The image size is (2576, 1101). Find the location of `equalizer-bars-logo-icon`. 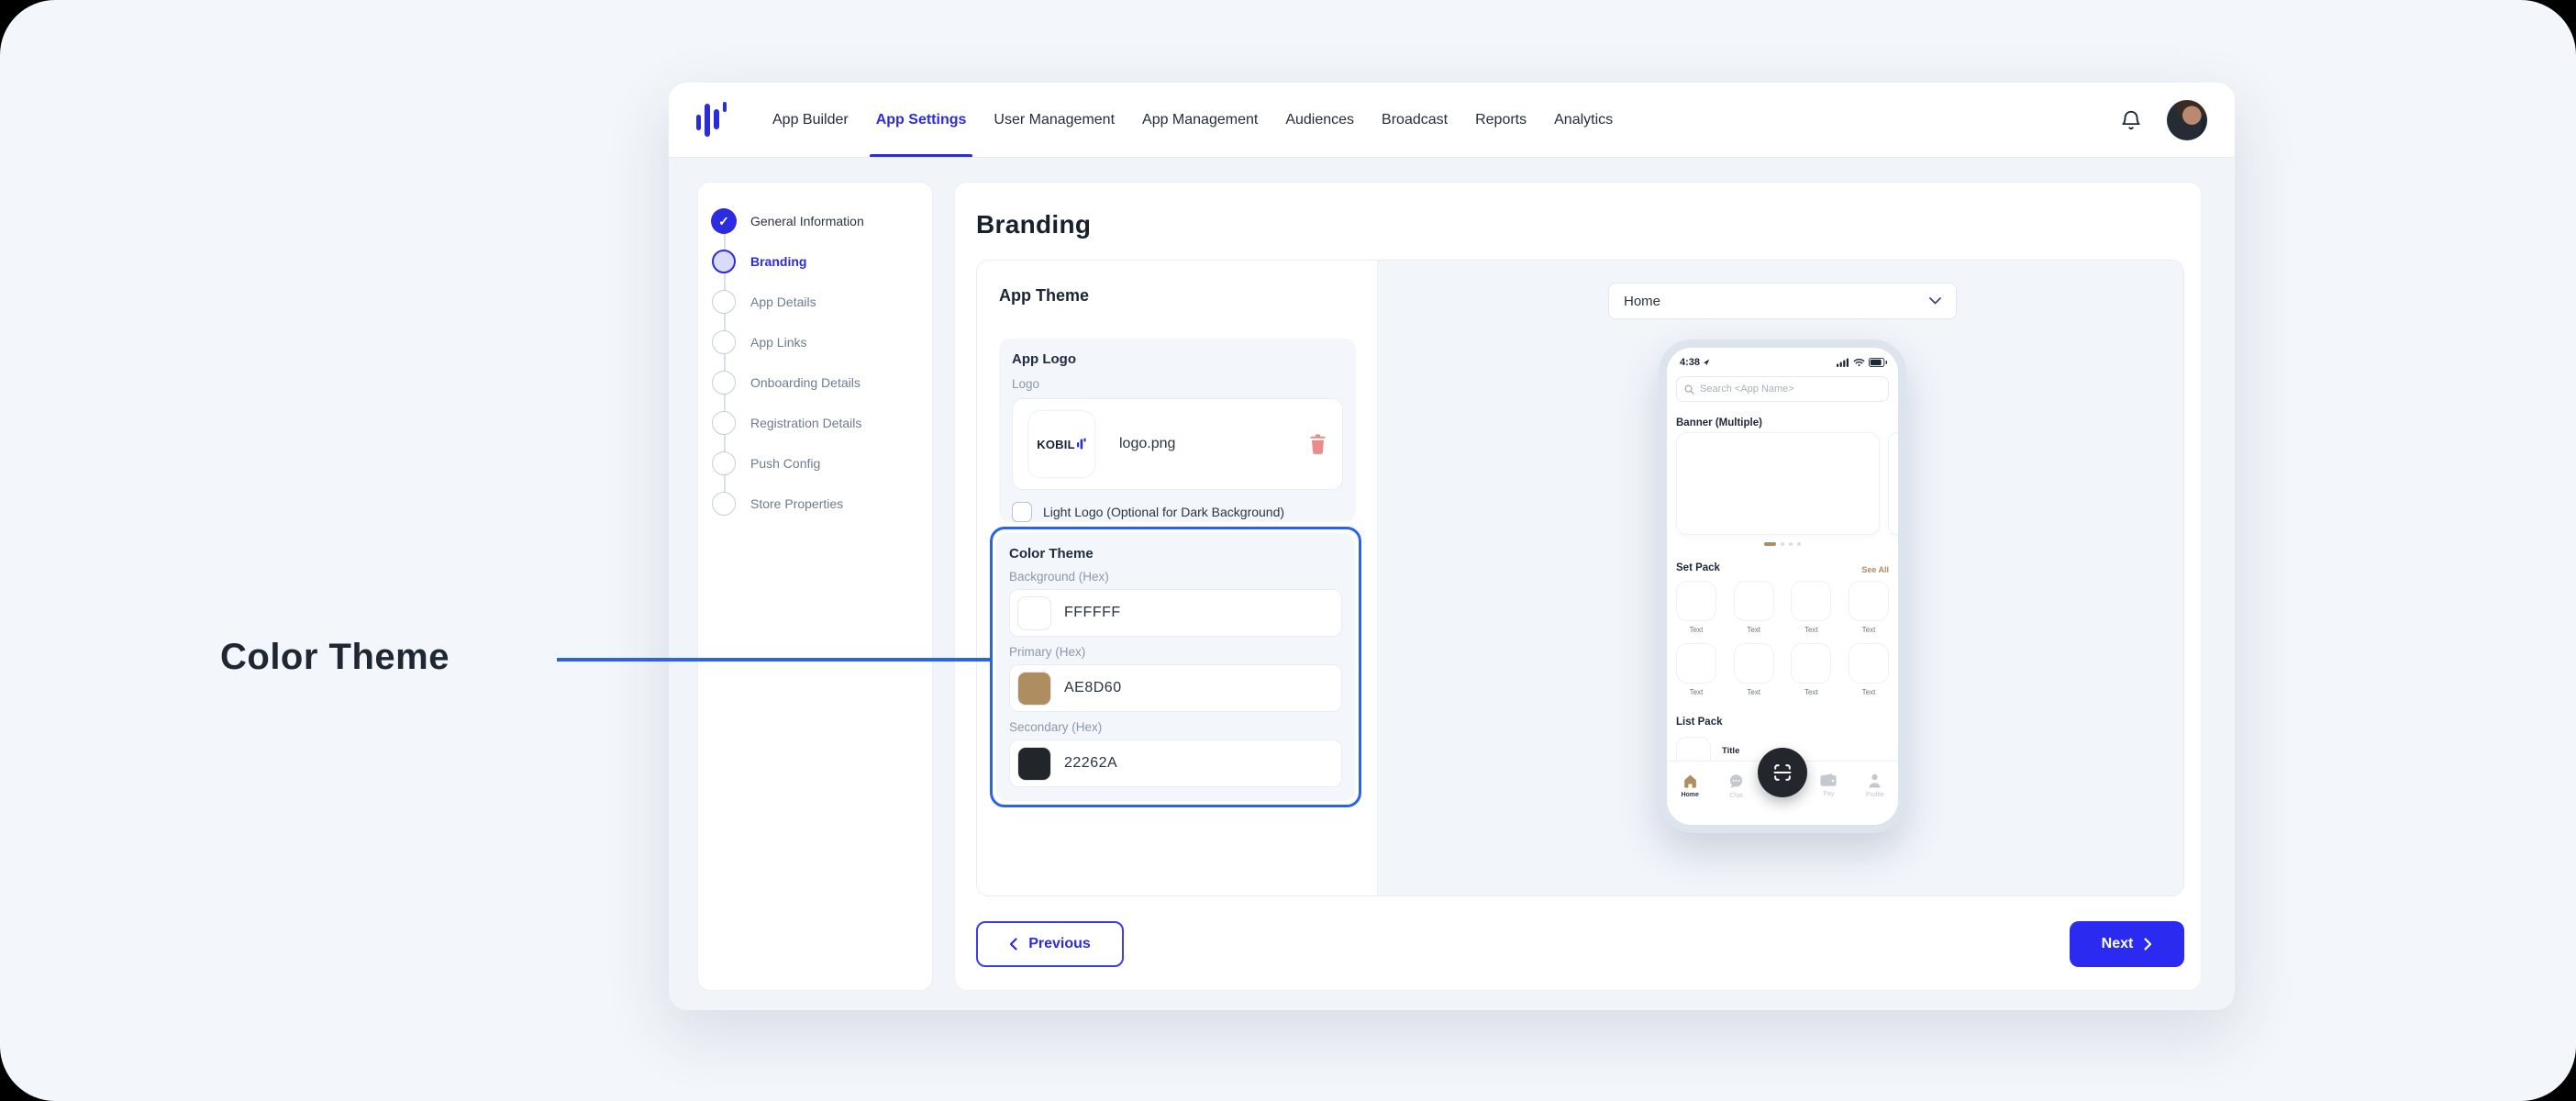

equalizer-bars-logo-icon is located at coordinates (711, 119).